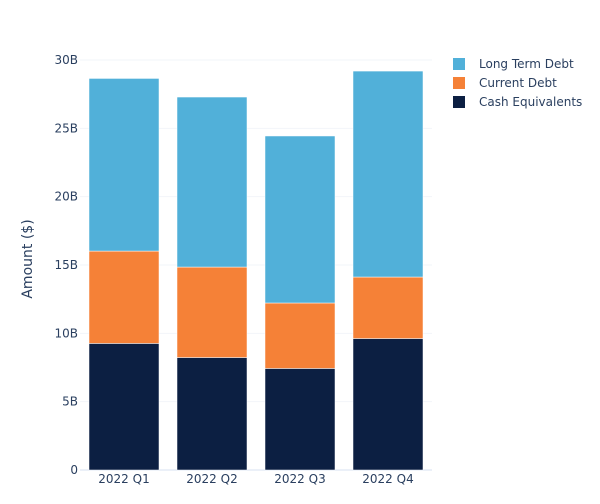  I want to click on y-tick-label: 10B, so click(66, 333).